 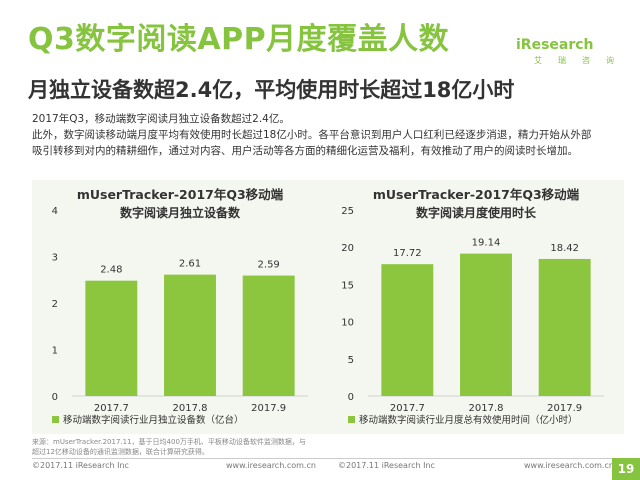 What do you see at coordinates (190, 264) in the screenshot?
I see `data-label: 2.61` at bounding box center [190, 264].